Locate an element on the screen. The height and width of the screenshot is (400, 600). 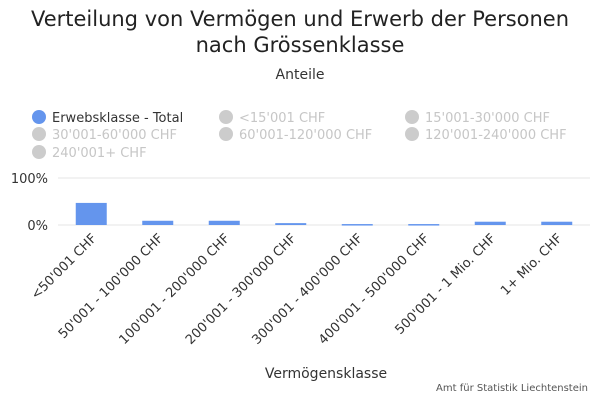
legend-item-120001-240000: 120'001-240'000 CHF is located at coordinates (486, 135).